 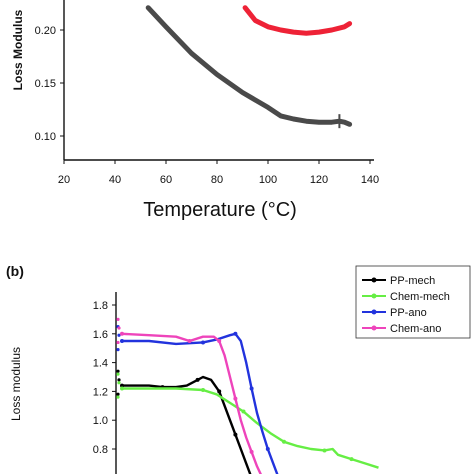 I want to click on panel-b-y-tick-label: 1.8, so click(x=100, y=306).